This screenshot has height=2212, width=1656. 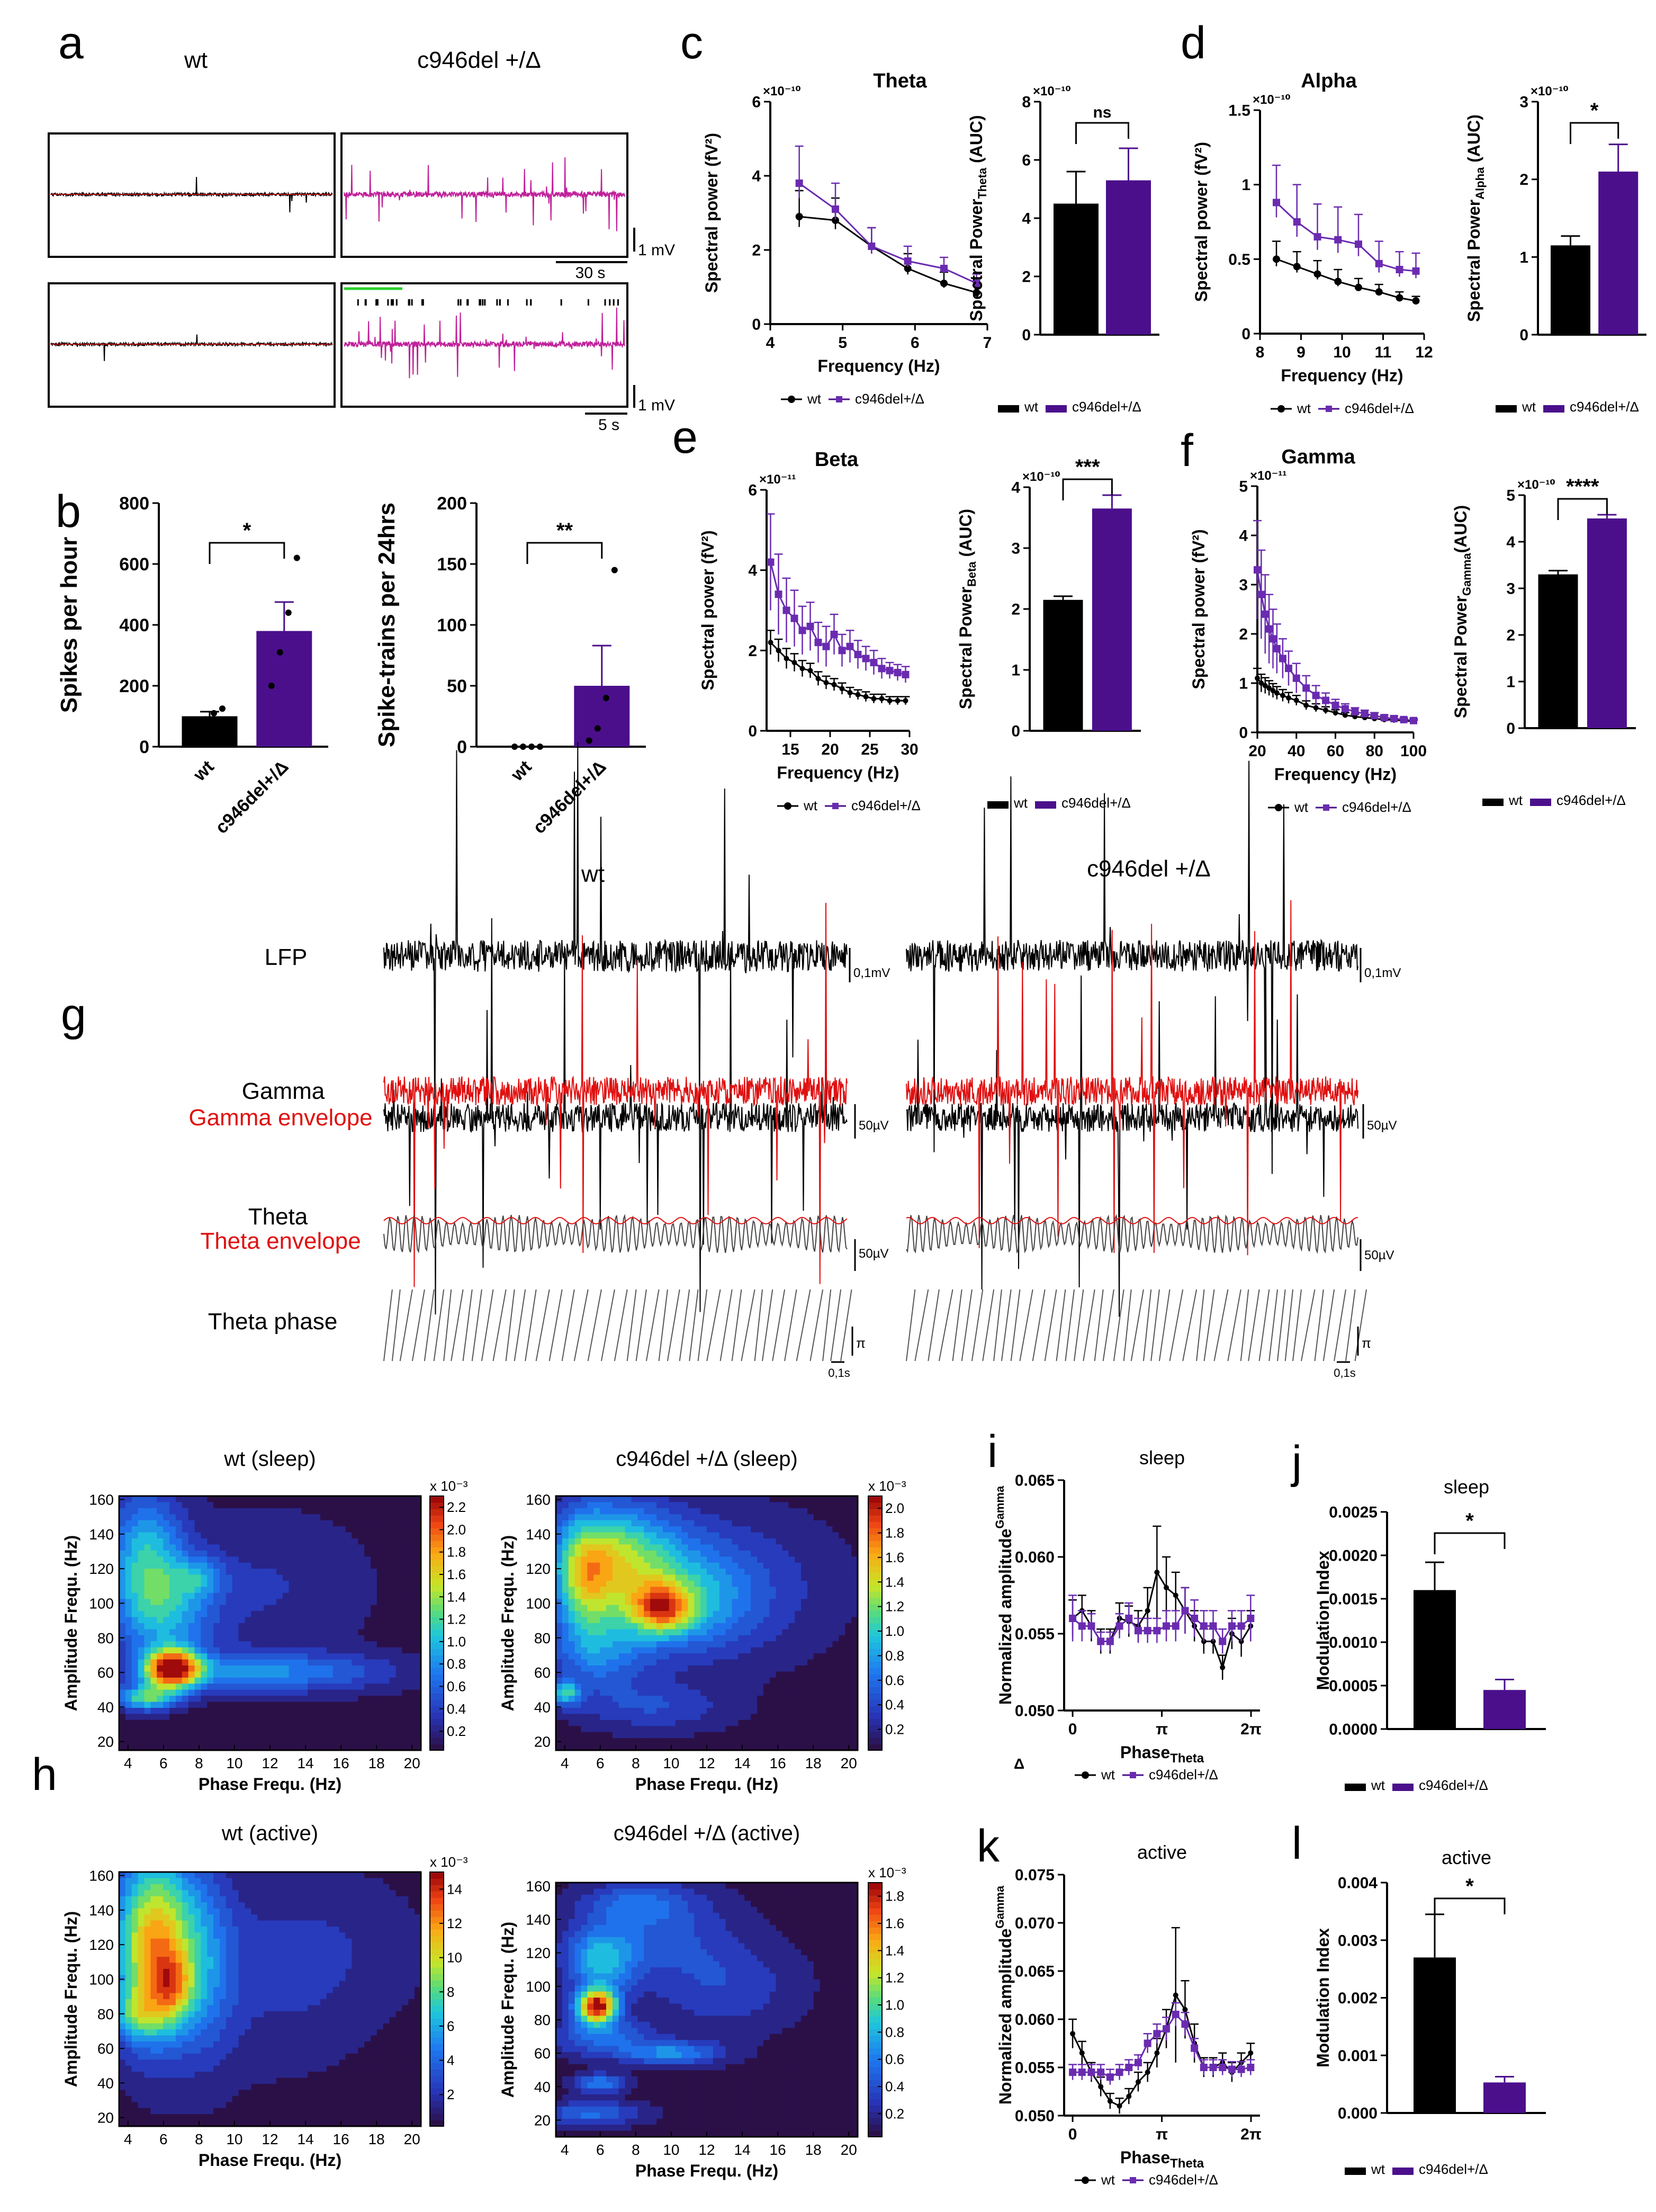 I want to click on colorbar-tick-label: 1.2, so click(x=894, y=1607).